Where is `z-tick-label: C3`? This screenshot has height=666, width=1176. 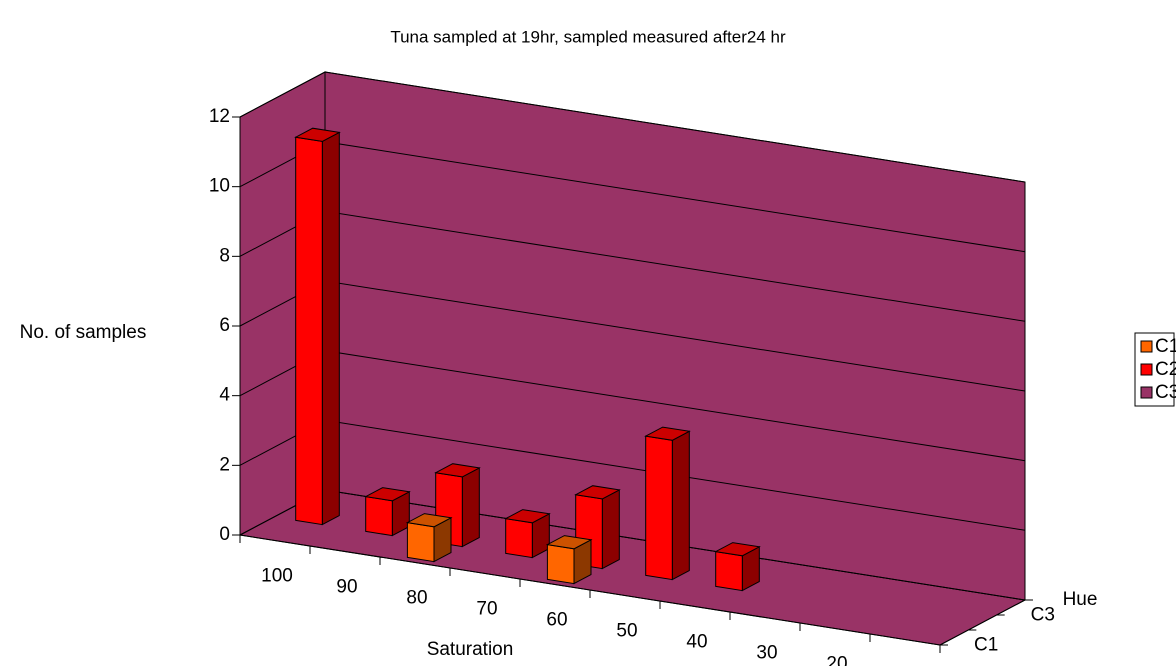 z-tick-label: C3 is located at coordinates (1043, 615).